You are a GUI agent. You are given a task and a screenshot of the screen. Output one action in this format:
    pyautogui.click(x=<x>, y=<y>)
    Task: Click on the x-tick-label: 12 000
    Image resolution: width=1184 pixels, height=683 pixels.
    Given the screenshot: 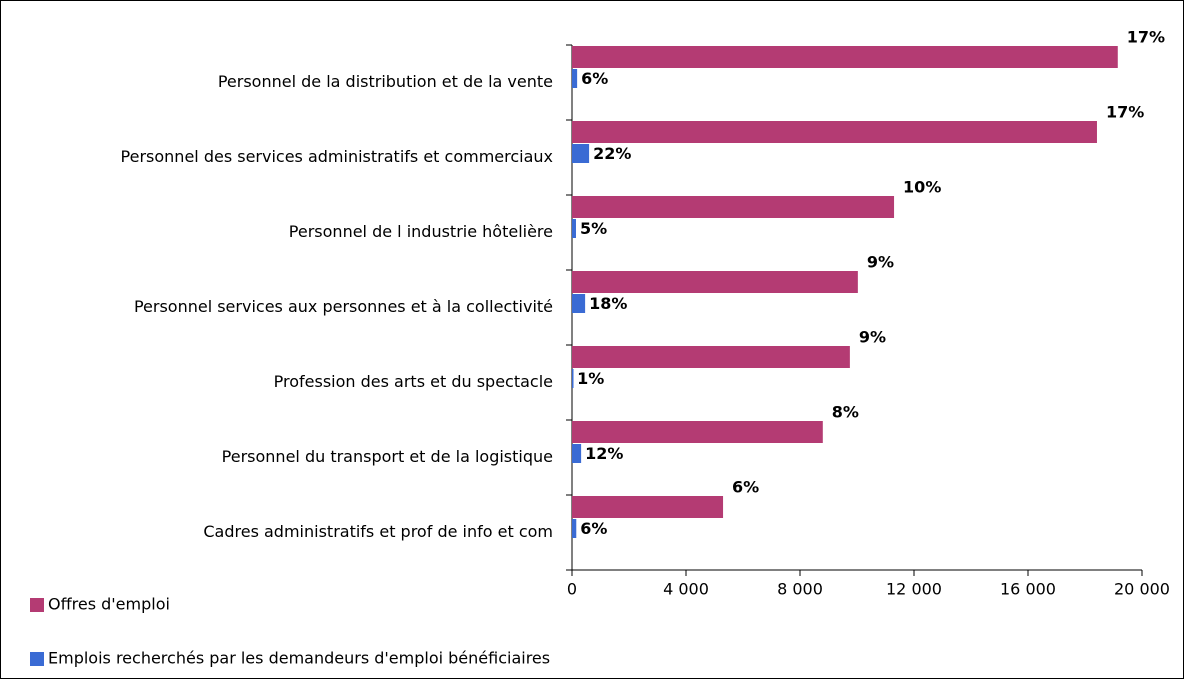 What is the action you would take?
    pyautogui.click(x=914, y=589)
    